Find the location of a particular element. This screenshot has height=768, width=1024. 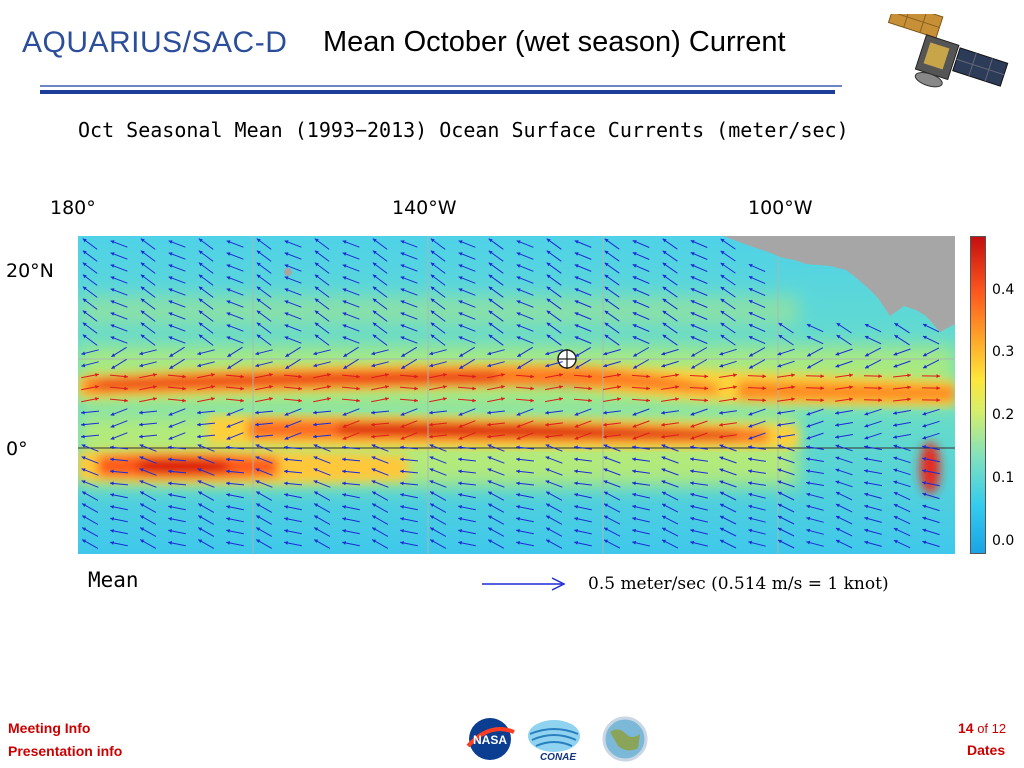

lon-label-100w: 100°W is located at coordinates (780, 208).